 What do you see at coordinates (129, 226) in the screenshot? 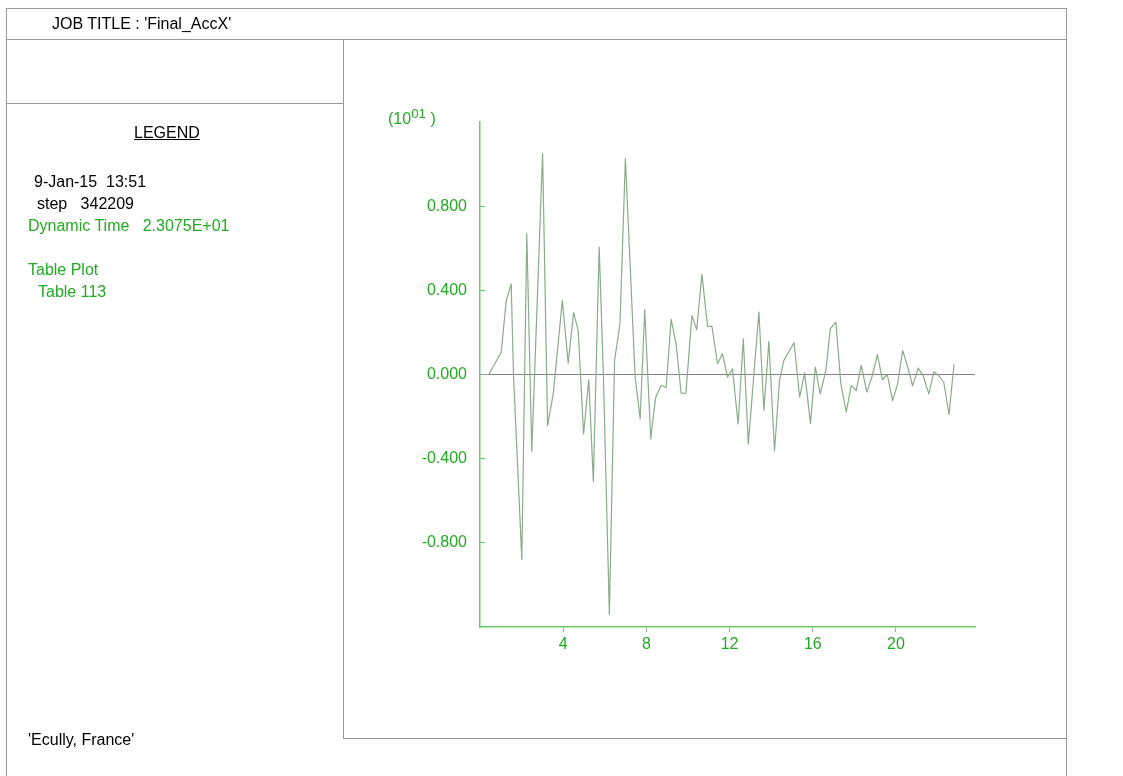
I see `text: Dynamic Time 2.3075E+01` at bounding box center [129, 226].